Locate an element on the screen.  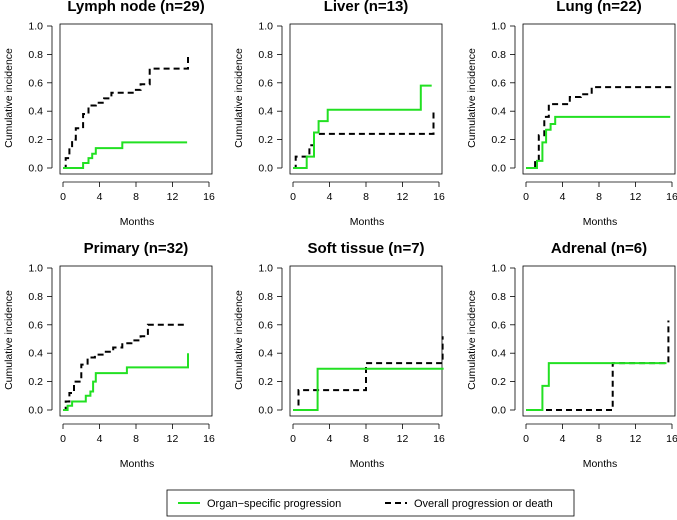
panel-title: Lung (n=22) is located at coordinates (598, 7).